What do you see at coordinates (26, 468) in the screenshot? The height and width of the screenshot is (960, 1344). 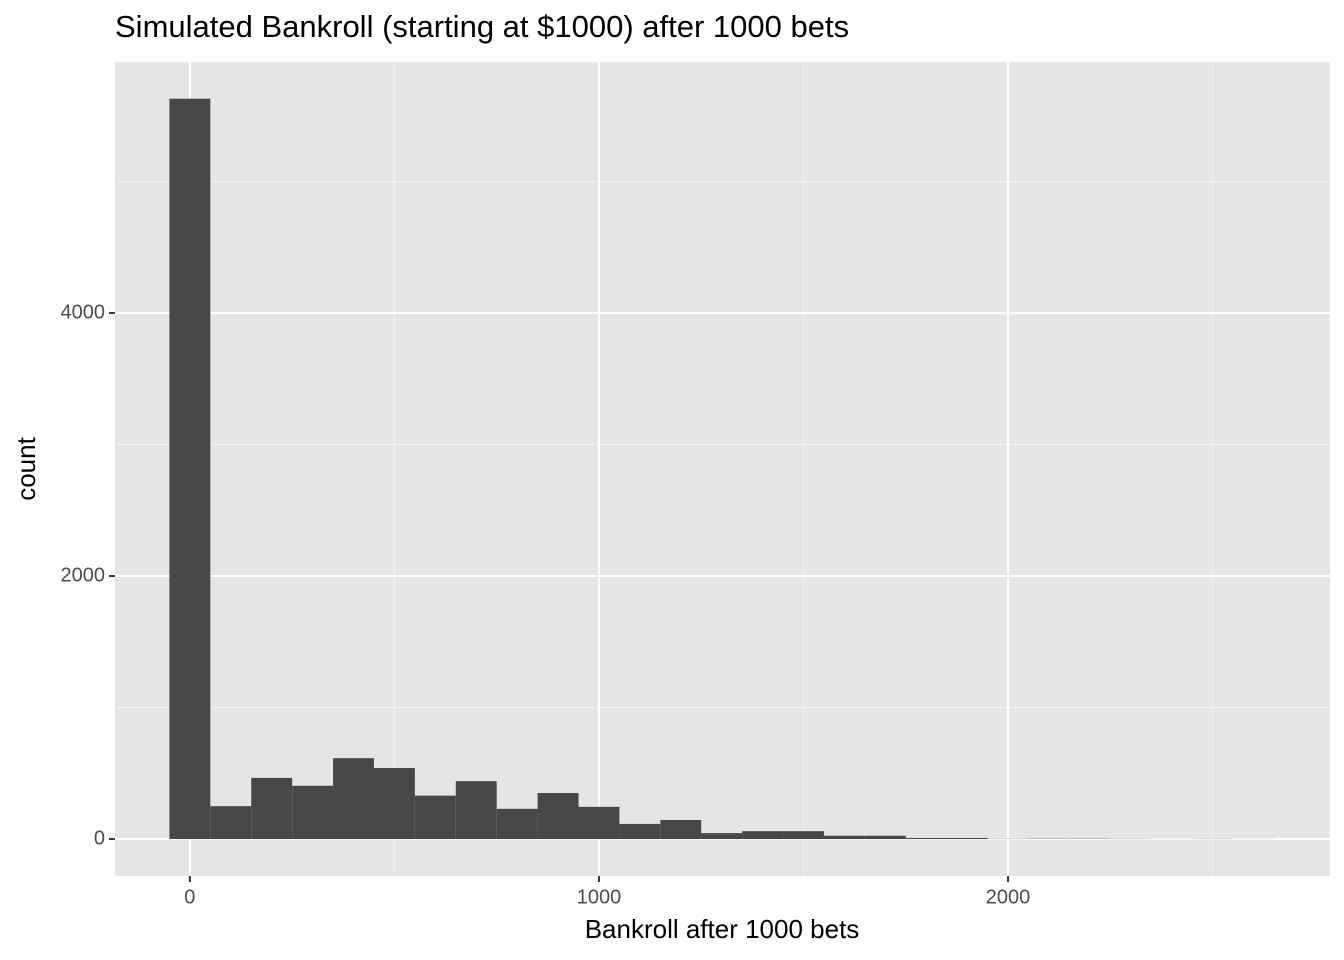 I see `y-axis-label: count` at bounding box center [26, 468].